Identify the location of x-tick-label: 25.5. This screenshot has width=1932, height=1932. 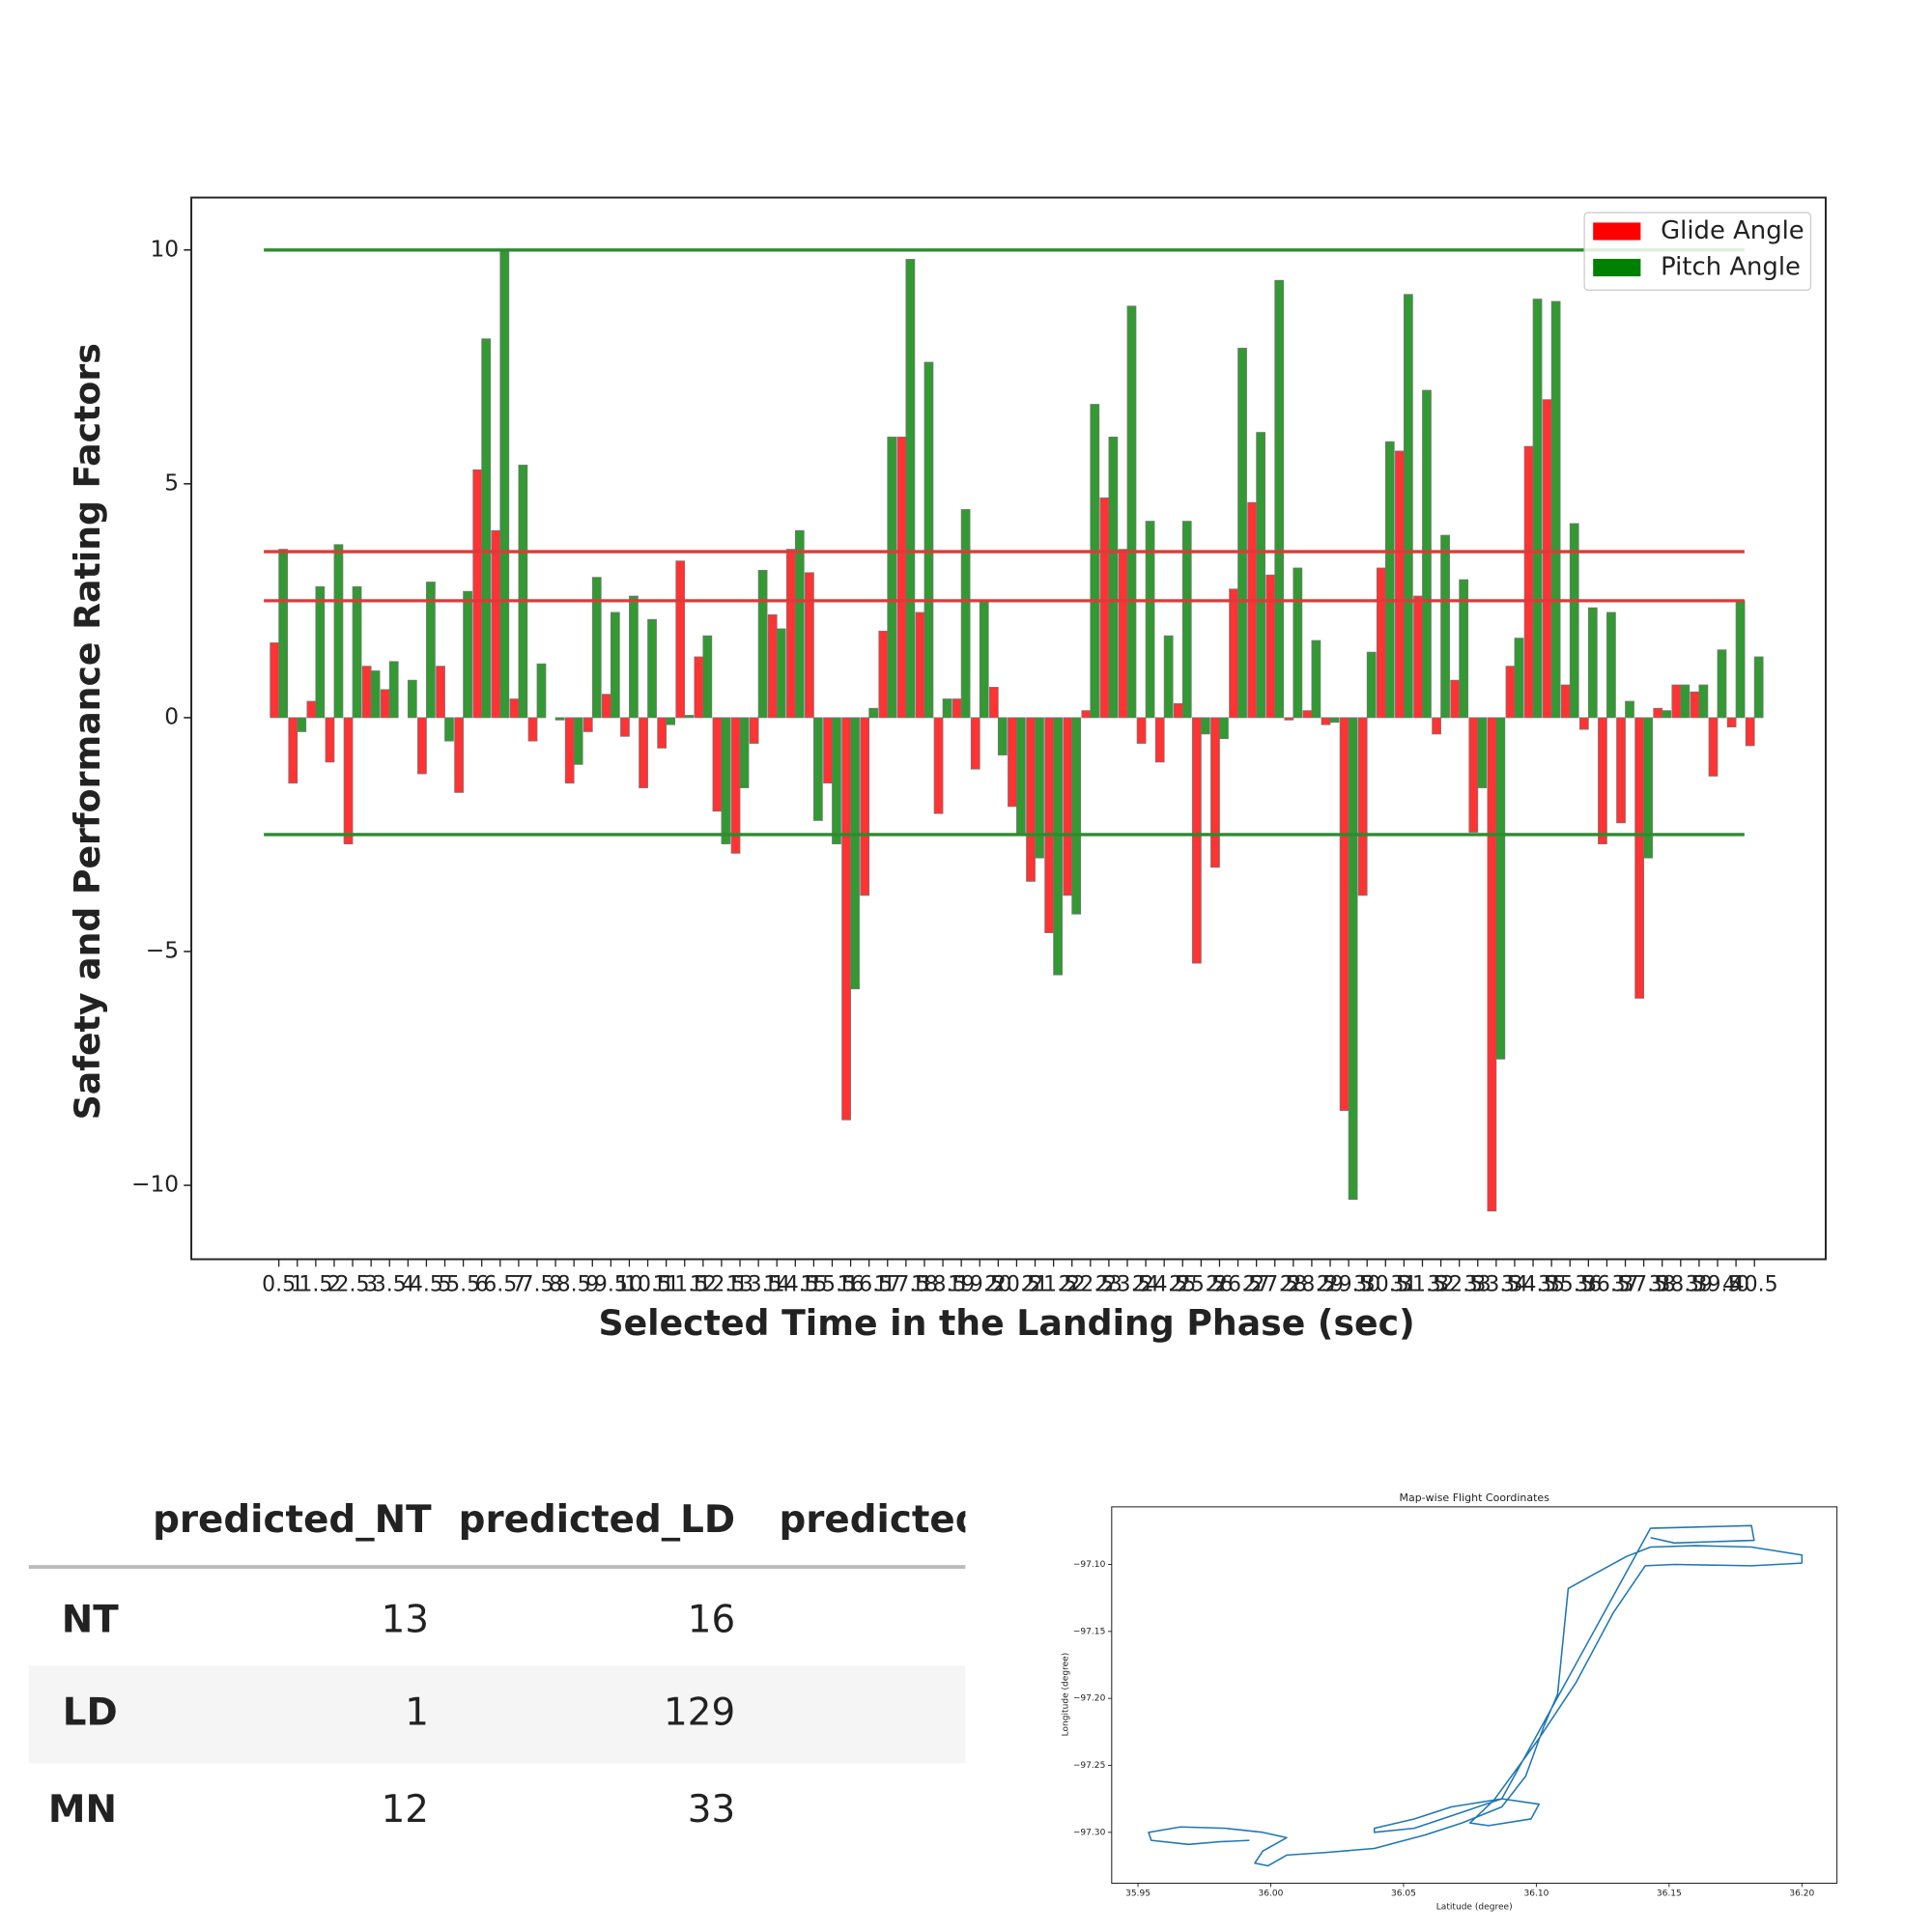
(1201, 1285).